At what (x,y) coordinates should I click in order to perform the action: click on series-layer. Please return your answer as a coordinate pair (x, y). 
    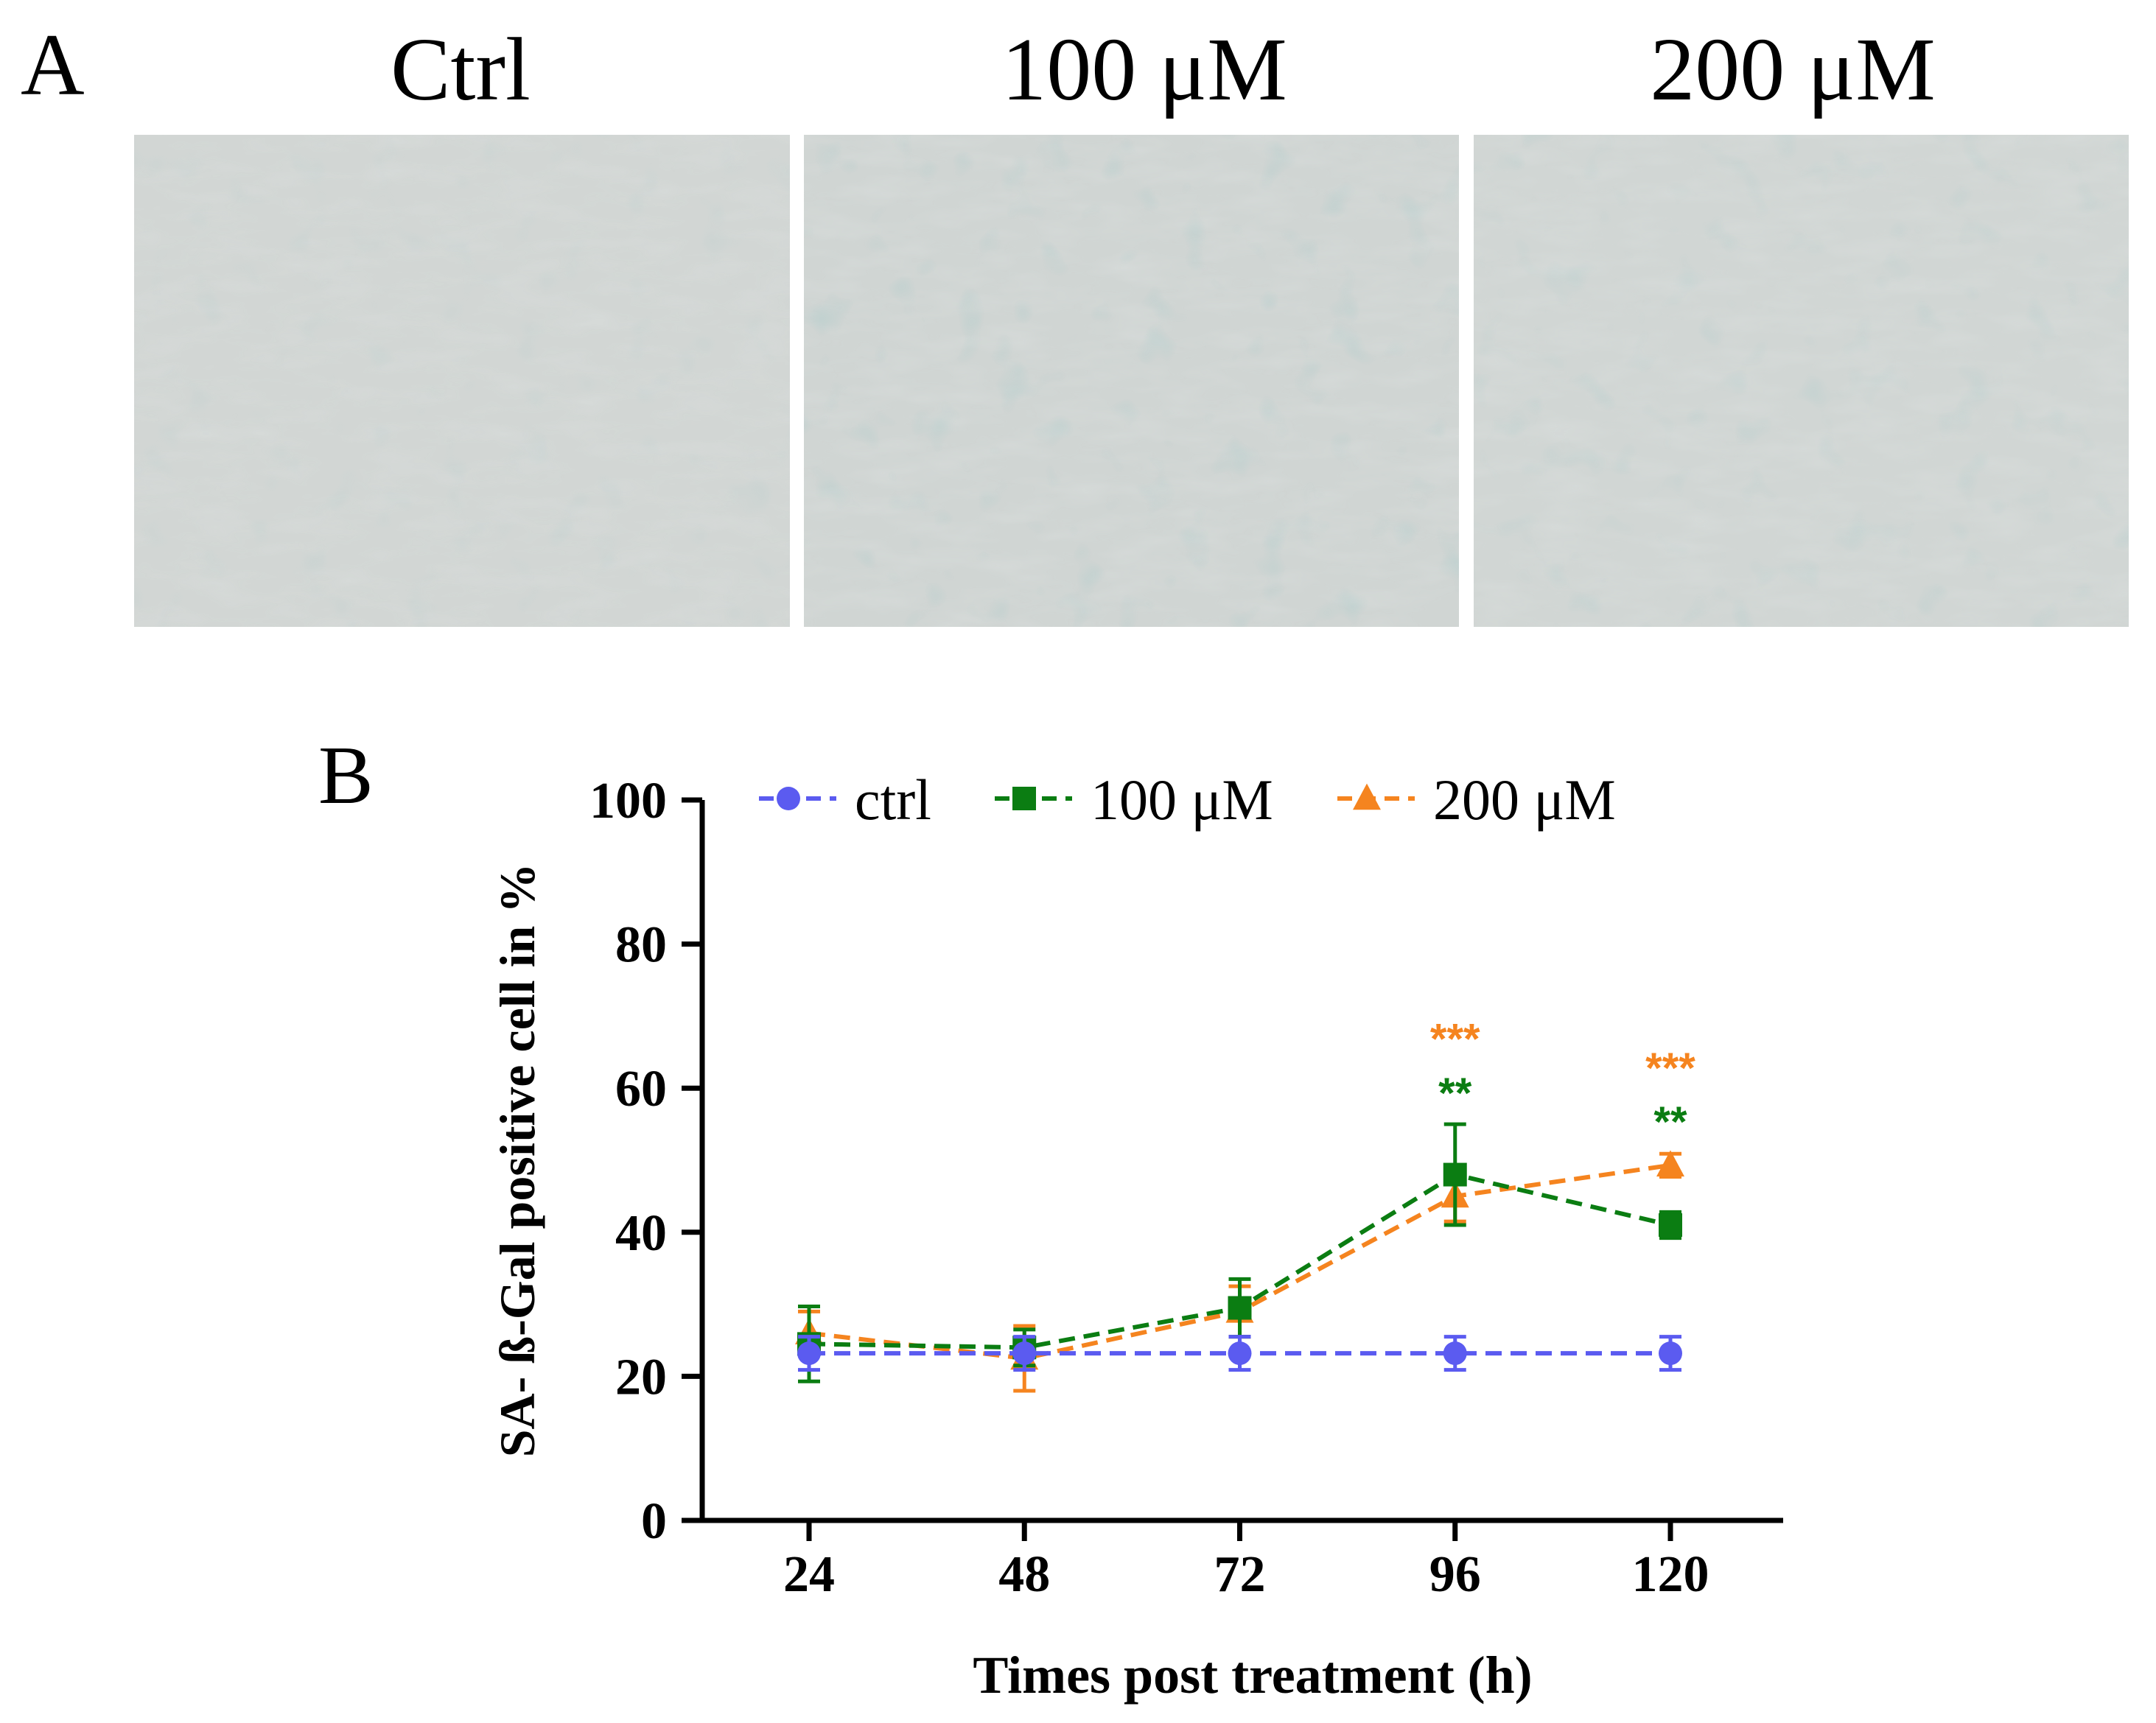
    Looking at the image, I should click on (1239, 1257).